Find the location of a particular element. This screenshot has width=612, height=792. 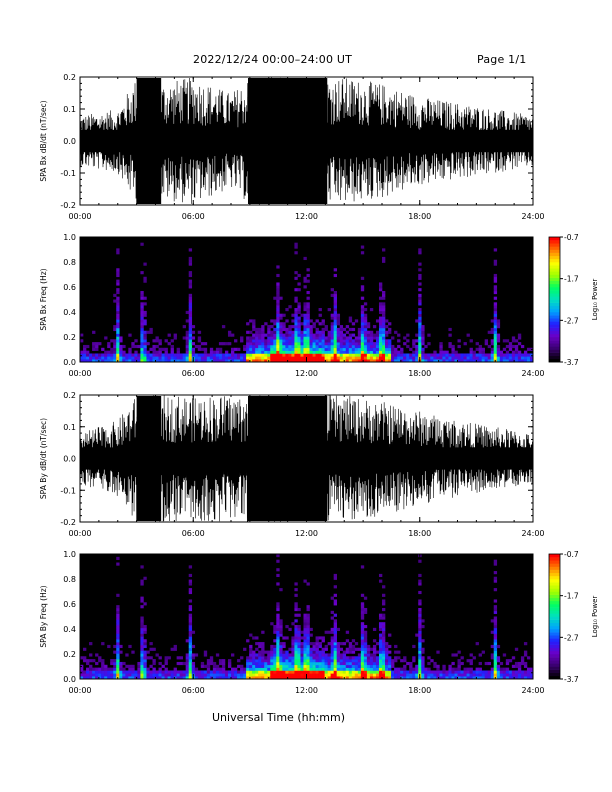

x-tick-label: 06:00 is located at coordinates (193, 216).